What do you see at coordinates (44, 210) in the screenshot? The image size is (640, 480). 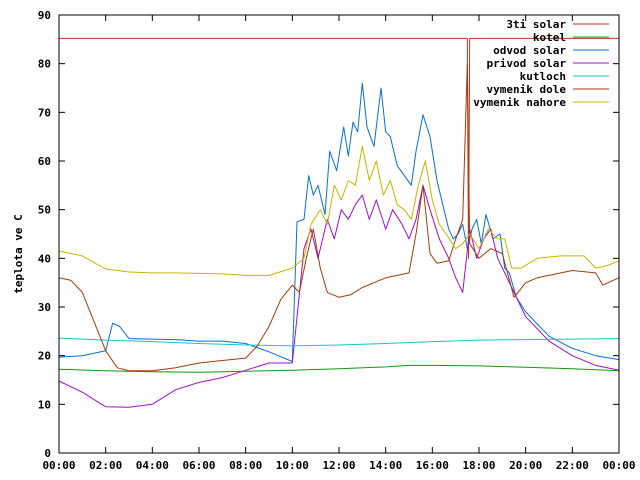 I see `y-tick-label: 50` at bounding box center [44, 210].